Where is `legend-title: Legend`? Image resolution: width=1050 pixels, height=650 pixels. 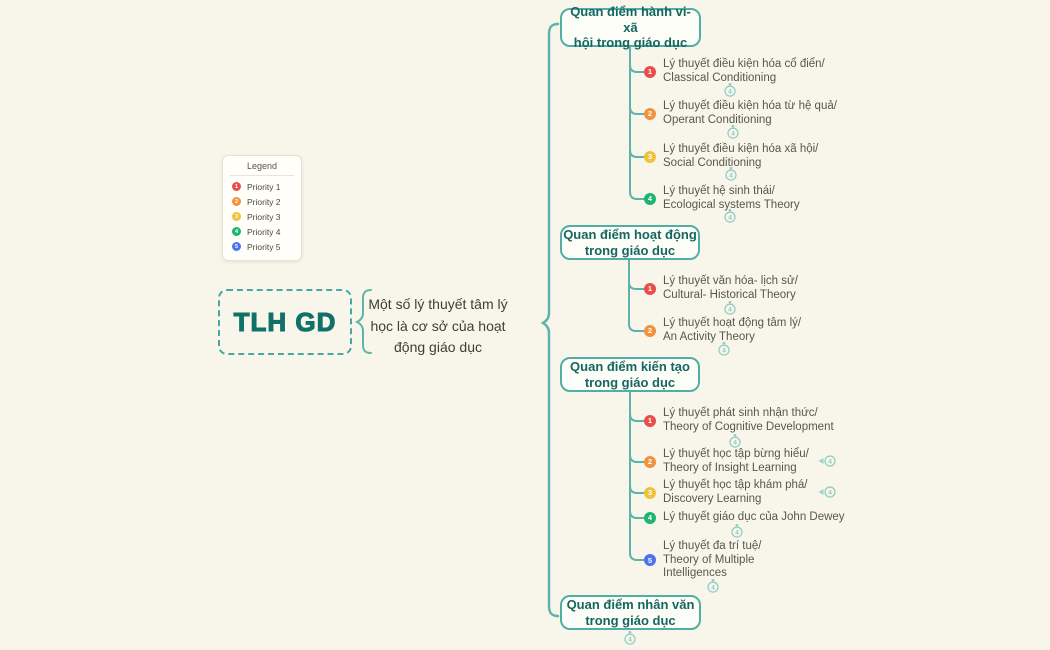 legend-title: Legend is located at coordinates (262, 165).